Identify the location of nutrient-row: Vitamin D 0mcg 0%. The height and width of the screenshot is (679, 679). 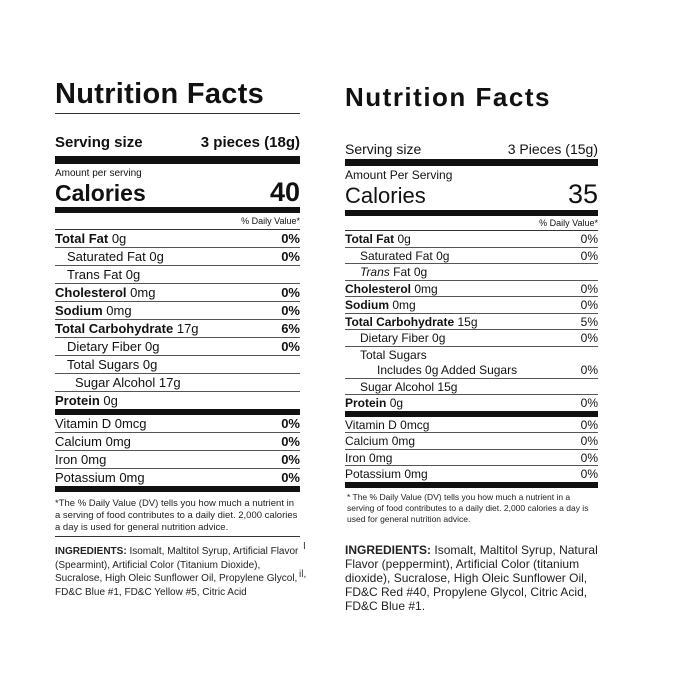
(471, 425).